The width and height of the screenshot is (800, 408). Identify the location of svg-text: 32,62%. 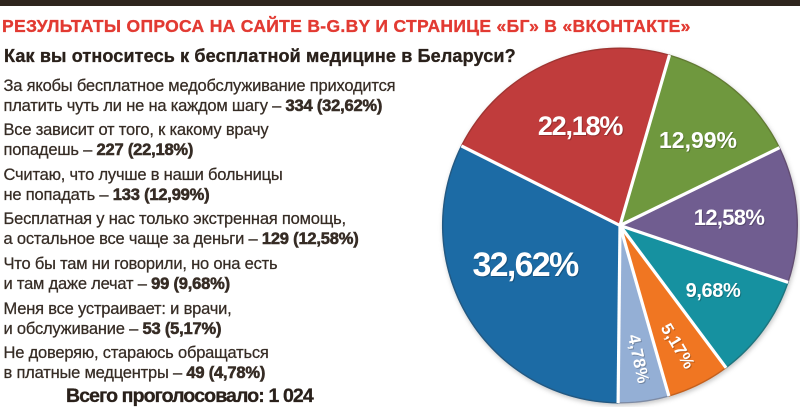
(525, 265).